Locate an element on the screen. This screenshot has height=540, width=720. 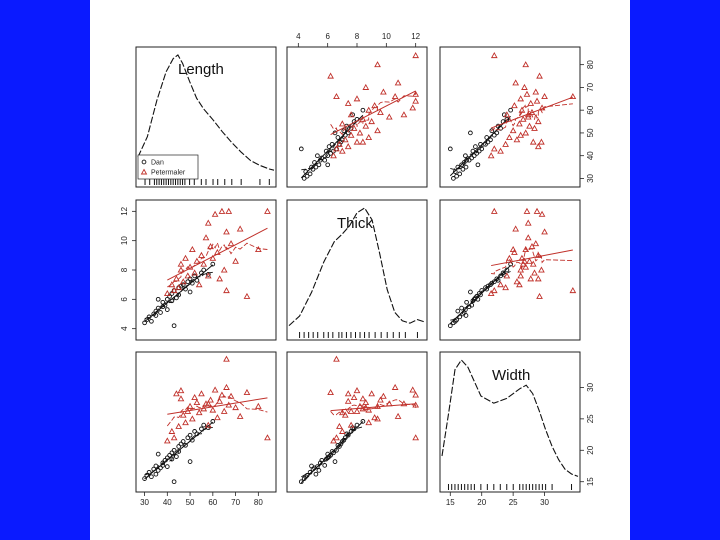
tick-label-thick: 10 is located at coordinates (124, 240).